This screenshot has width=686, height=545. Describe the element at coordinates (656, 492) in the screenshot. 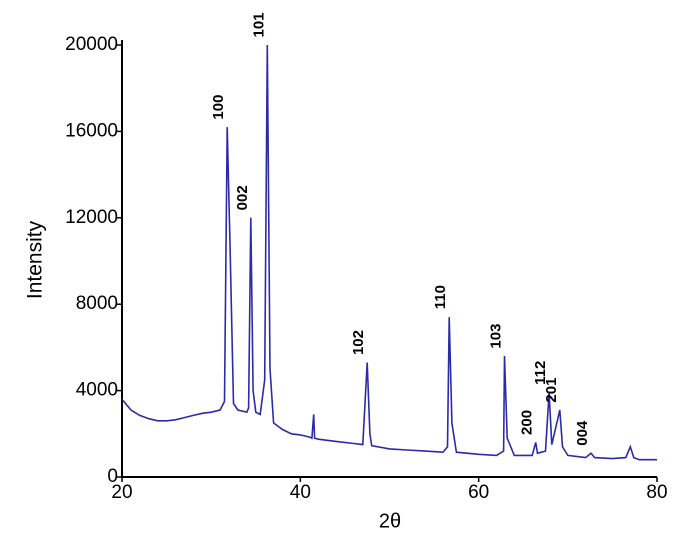

I see `x-tick-label: 80` at that location.